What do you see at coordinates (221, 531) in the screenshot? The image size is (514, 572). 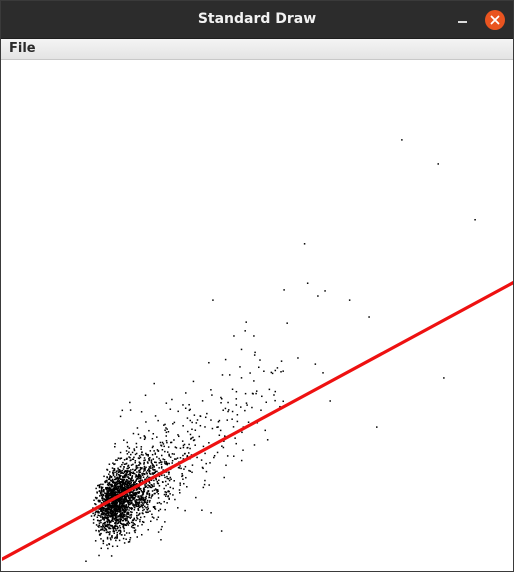 I see `outlier-point` at bounding box center [221, 531].